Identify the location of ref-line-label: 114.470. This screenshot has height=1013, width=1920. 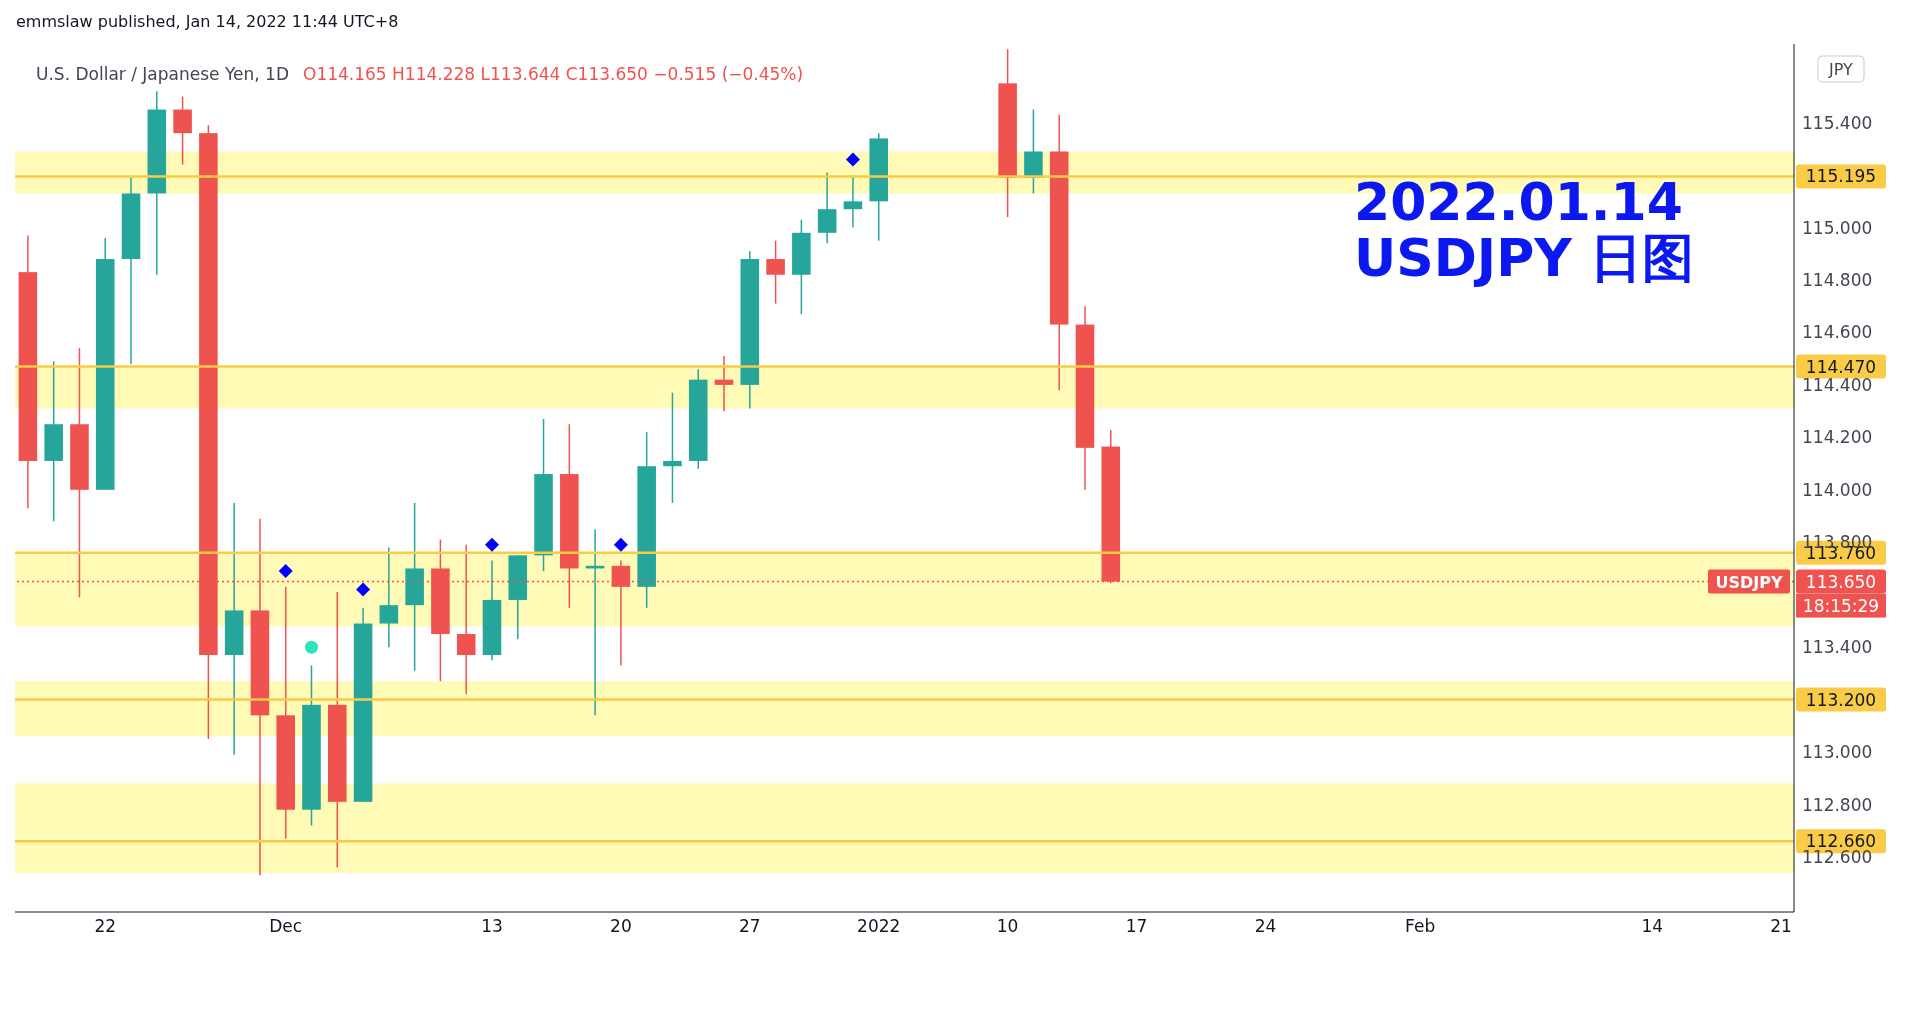
(1841, 366).